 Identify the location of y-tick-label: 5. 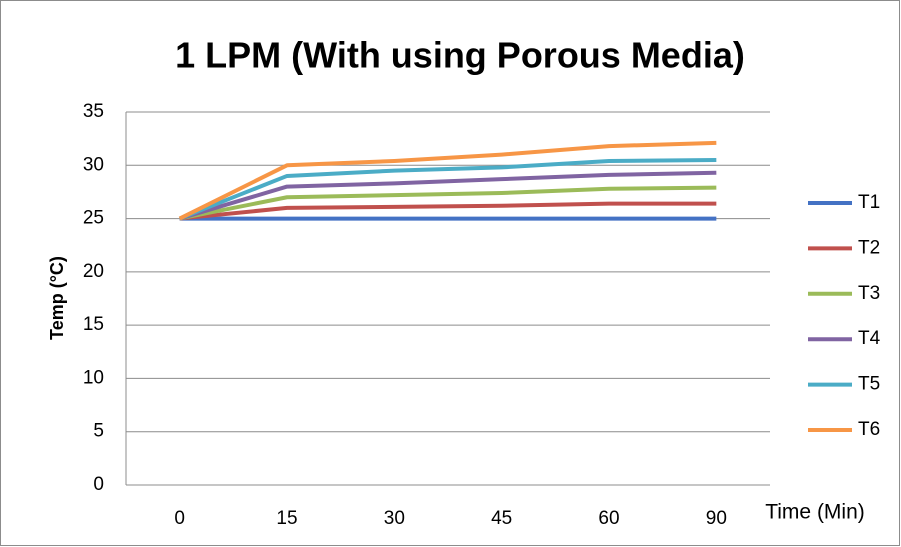
(98, 431).